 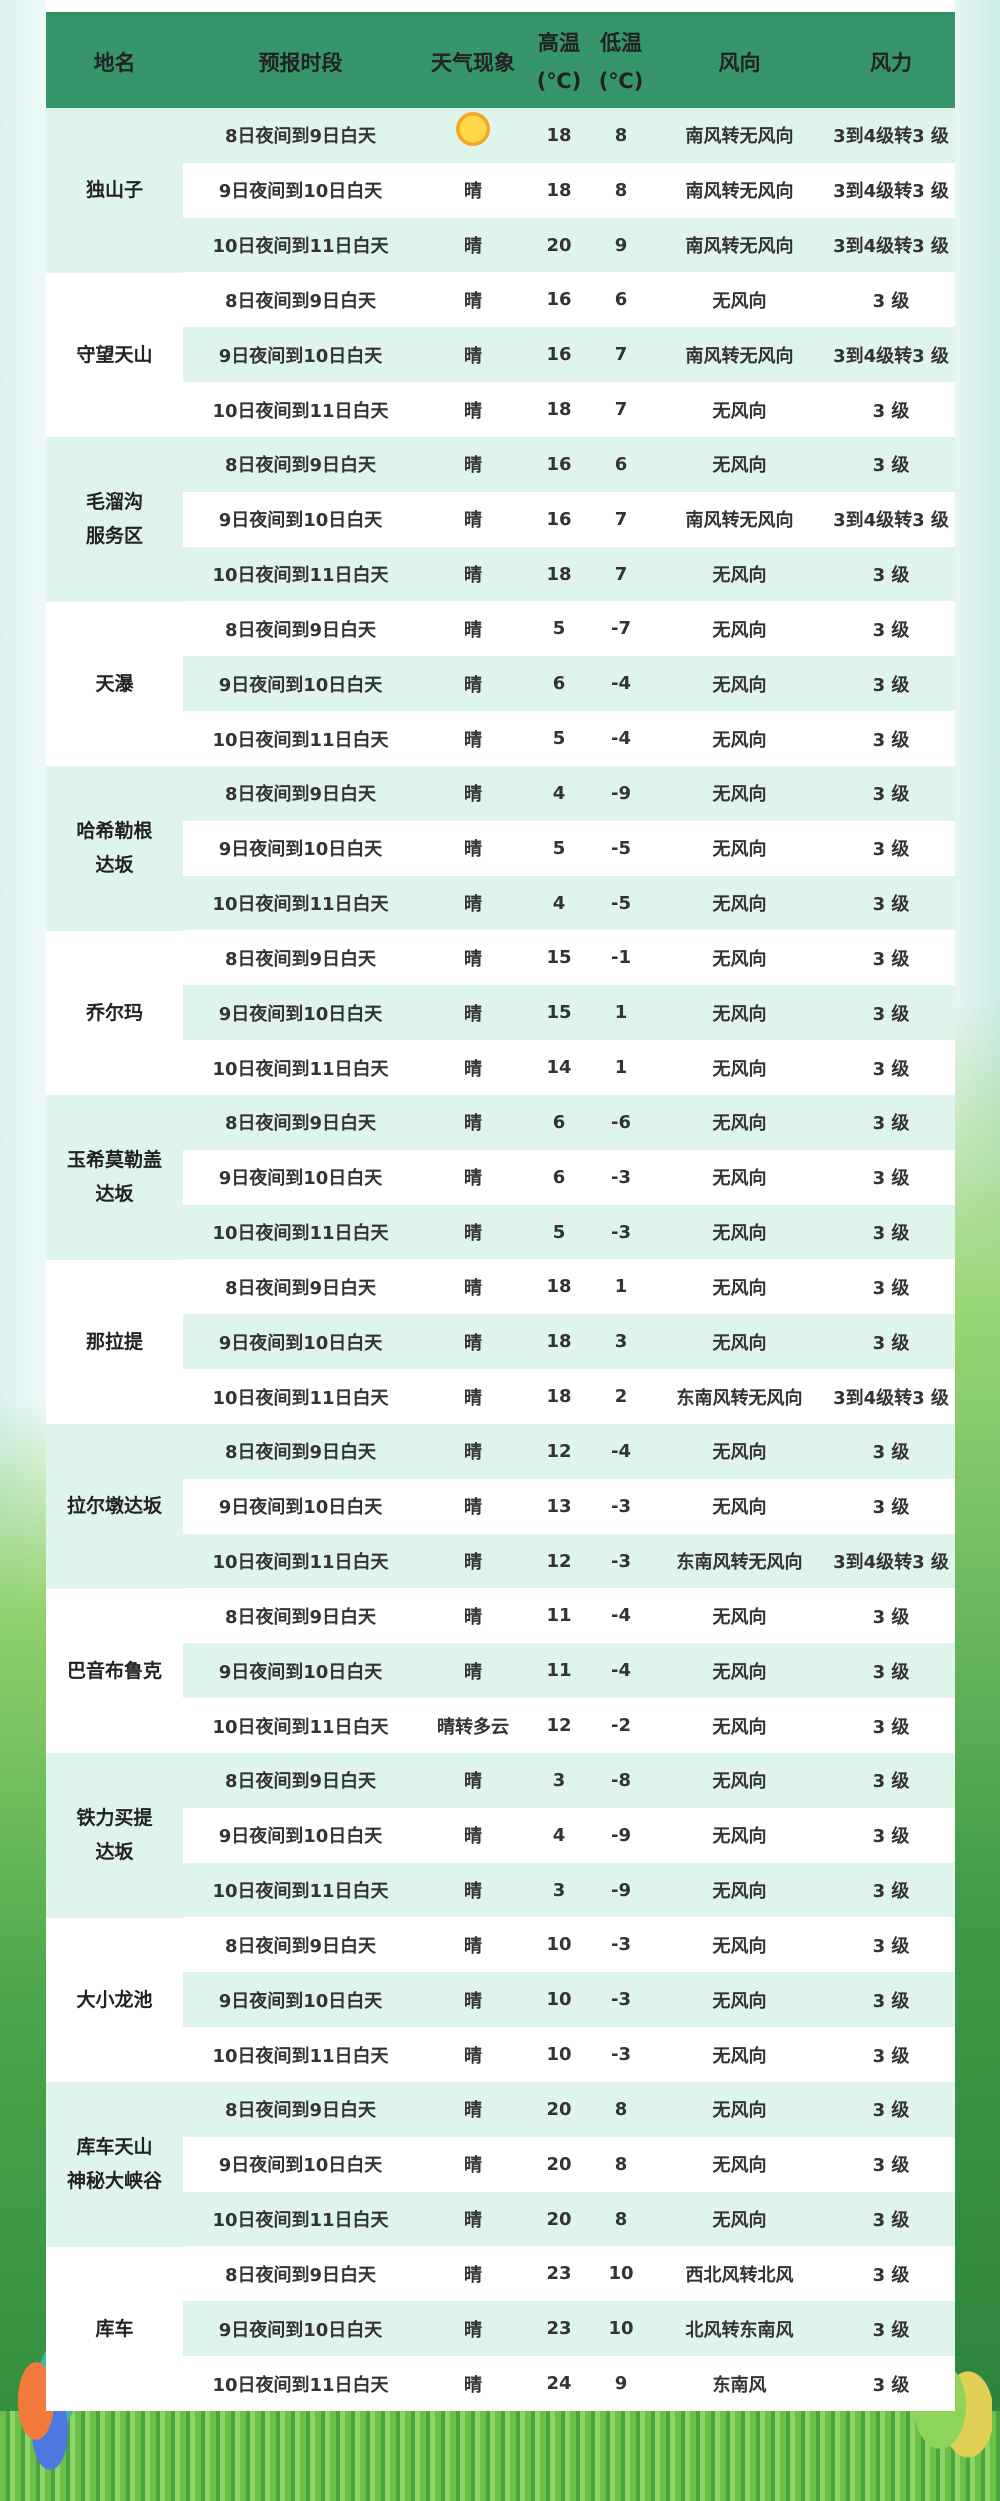 I want to click on high-temp-cell: 6, so click(x=559, y=1122).